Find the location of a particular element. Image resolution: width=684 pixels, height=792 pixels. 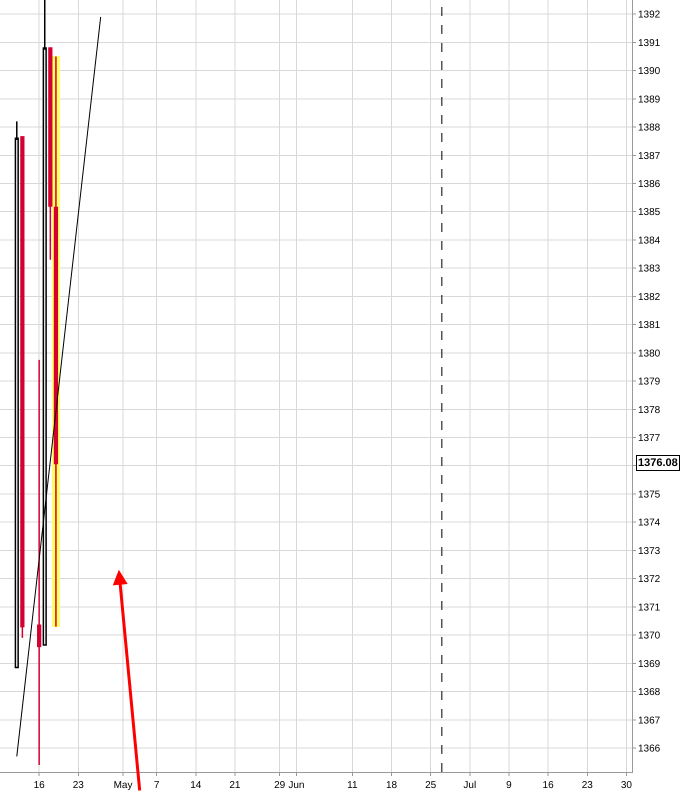

y-tick-label: 1389 is located at coordinates (649, 100).